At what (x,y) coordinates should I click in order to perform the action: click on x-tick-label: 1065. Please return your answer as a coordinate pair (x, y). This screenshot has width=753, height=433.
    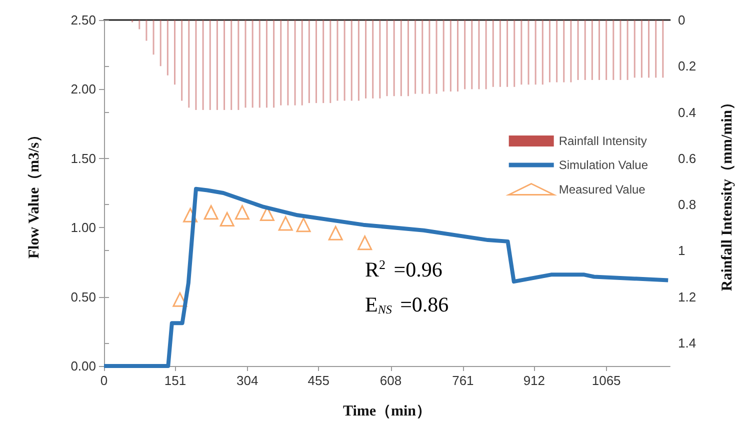
    Looking at the image, I should click on (606, 380).